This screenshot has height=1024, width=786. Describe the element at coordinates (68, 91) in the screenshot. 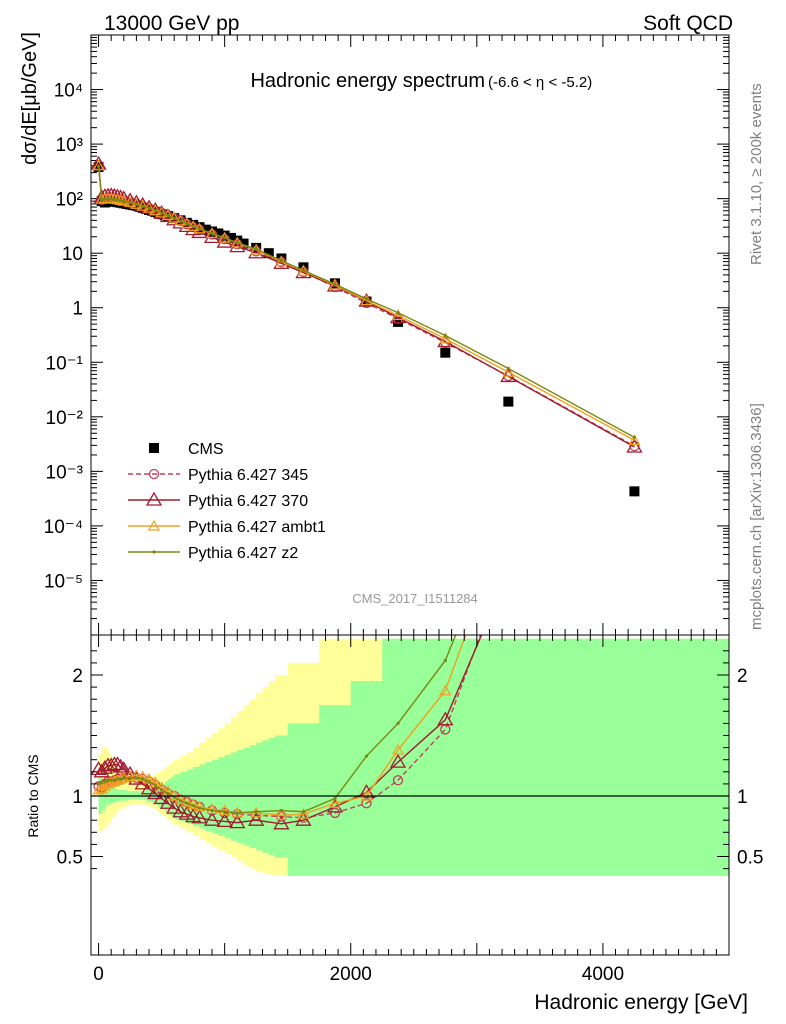

I see `y-tick-label: 10⁴` at that location.